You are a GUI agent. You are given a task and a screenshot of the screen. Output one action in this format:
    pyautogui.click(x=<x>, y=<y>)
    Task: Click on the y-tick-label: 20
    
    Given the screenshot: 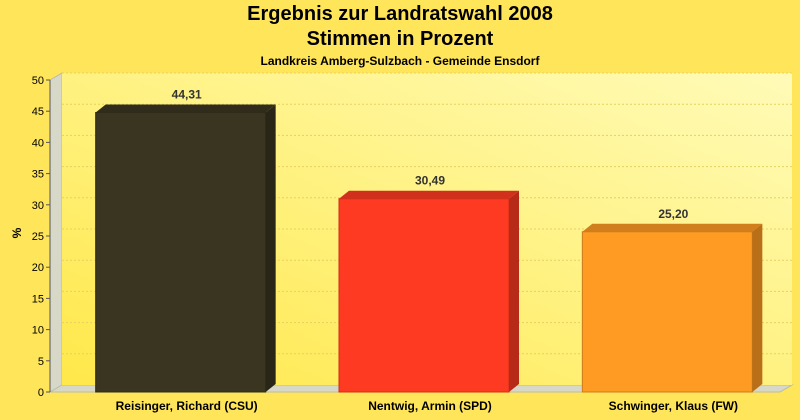 What is the action you would take?
    pyautogui.click(x=38, y=268)
    